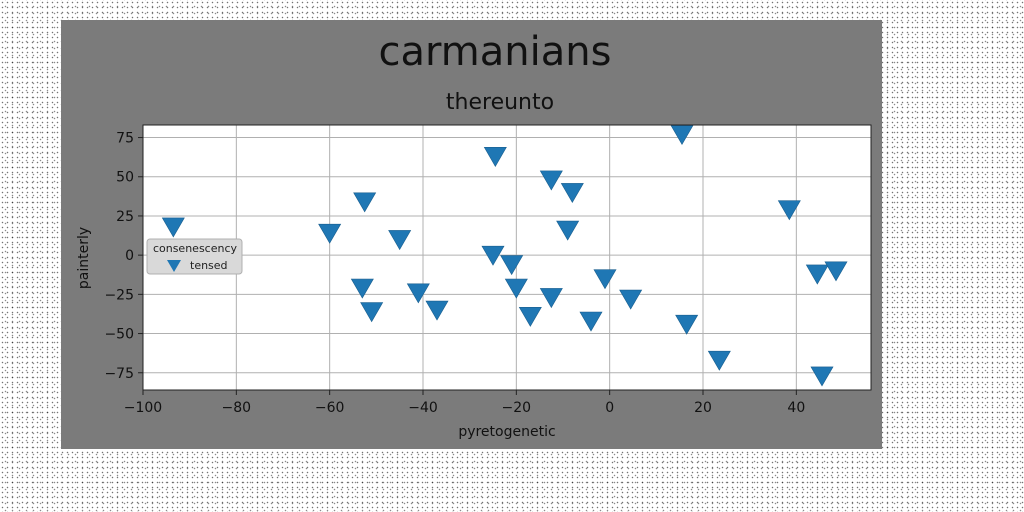  I want to click on y-tick-label: 0, so click(129, 256).